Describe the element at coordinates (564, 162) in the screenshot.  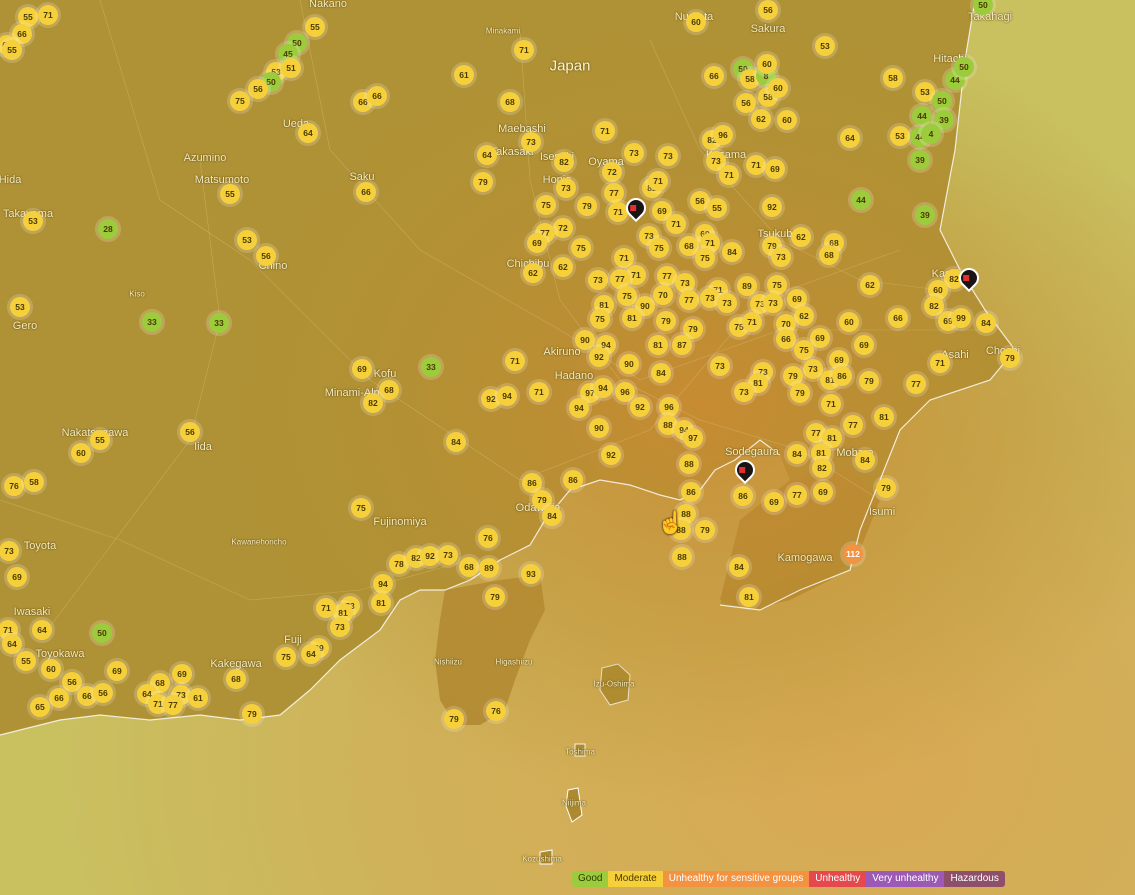
I see `aqi-station-marker: 82` at that location.